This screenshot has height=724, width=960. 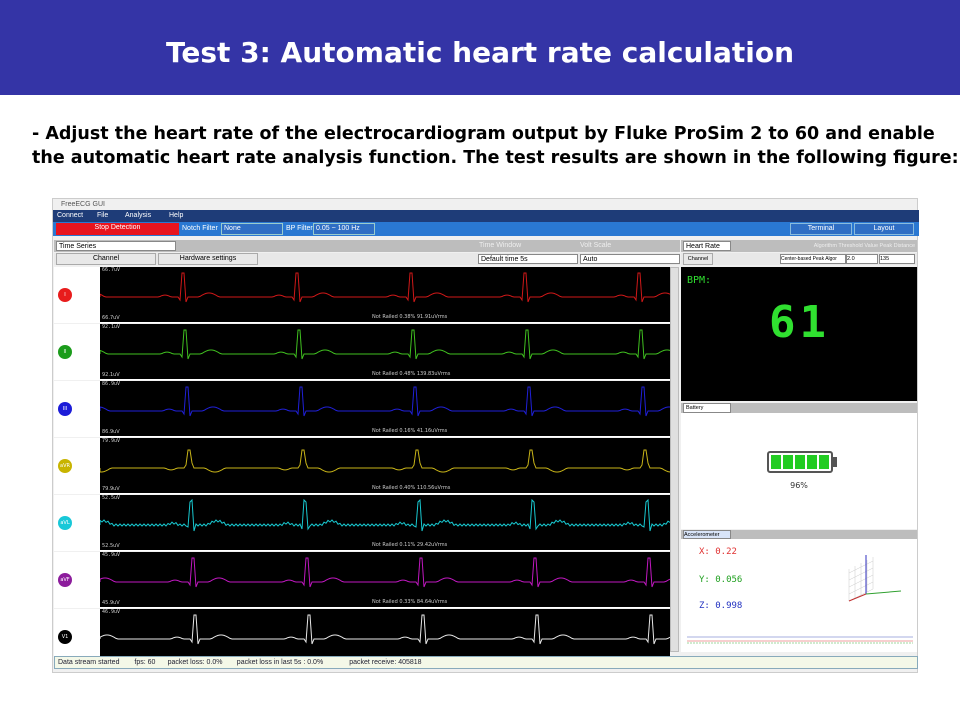 I want to click on notch-select: None, so click(x=252, y=229).